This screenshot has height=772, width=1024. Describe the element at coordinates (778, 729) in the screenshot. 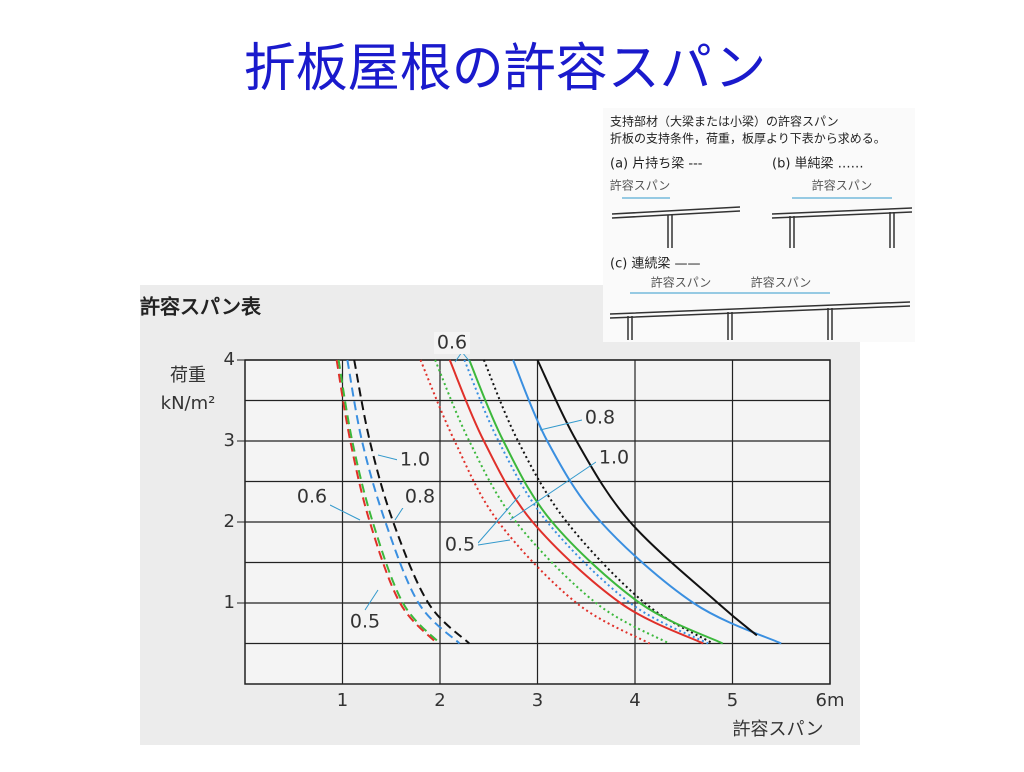

I see `x-axis-label: 許容スパン` at that location.